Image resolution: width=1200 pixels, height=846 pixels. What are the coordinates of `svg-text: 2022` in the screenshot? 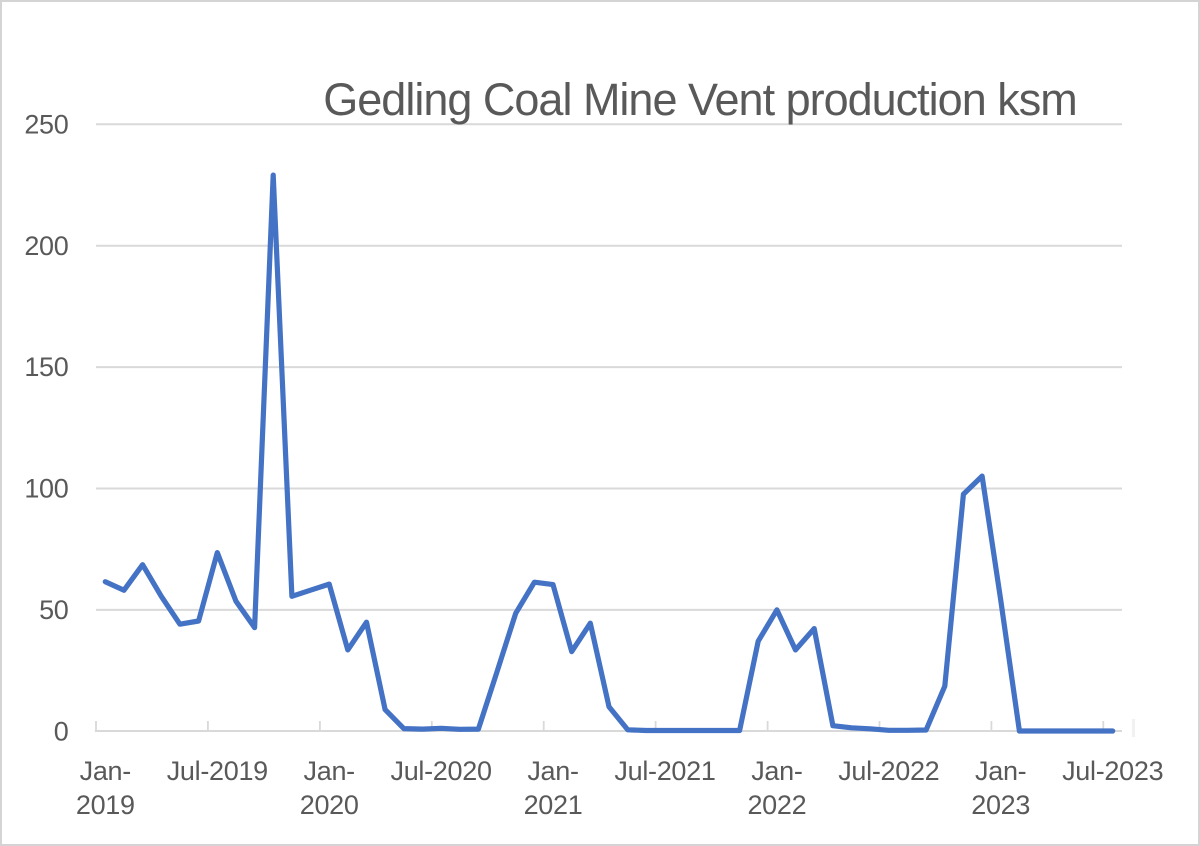 It's located at (776, 805).